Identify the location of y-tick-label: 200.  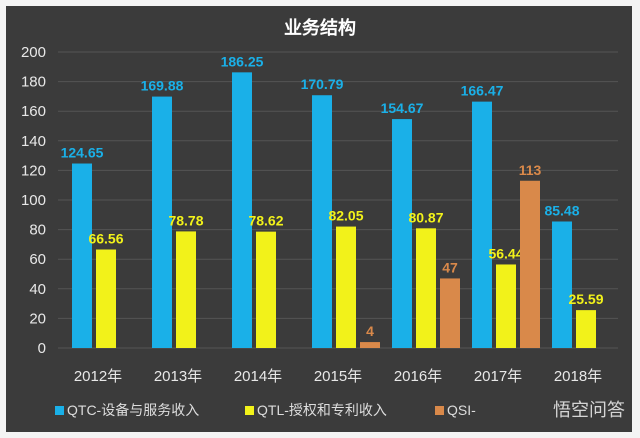
(33, 52).